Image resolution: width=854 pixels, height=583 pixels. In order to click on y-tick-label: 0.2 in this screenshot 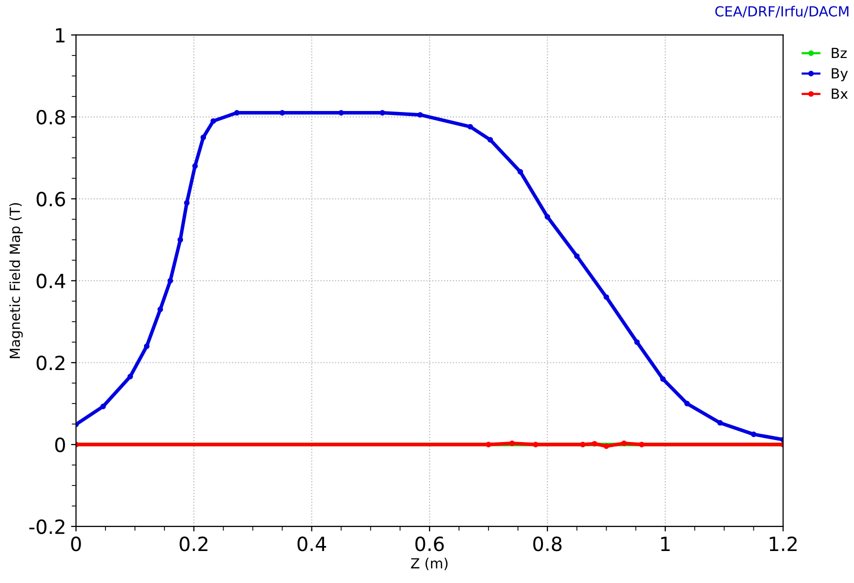, I will do `click(50, 363)`.